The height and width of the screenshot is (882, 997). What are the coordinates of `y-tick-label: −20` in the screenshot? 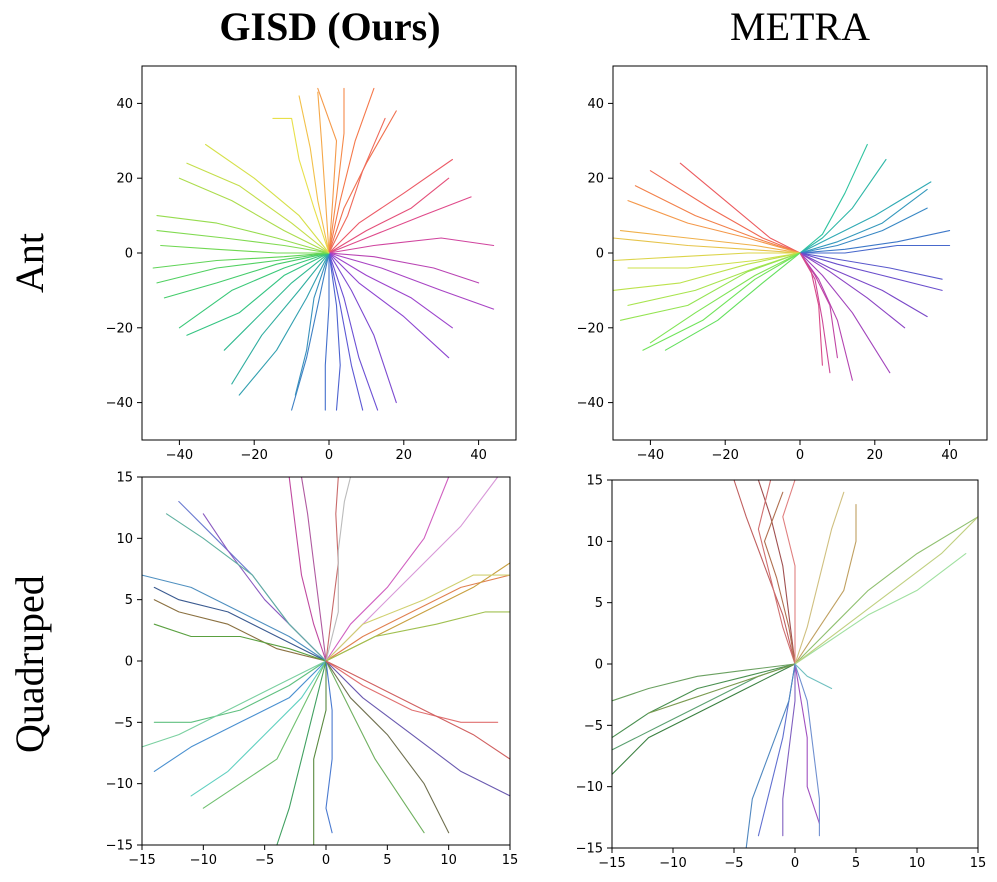 It's located at (590, 328).